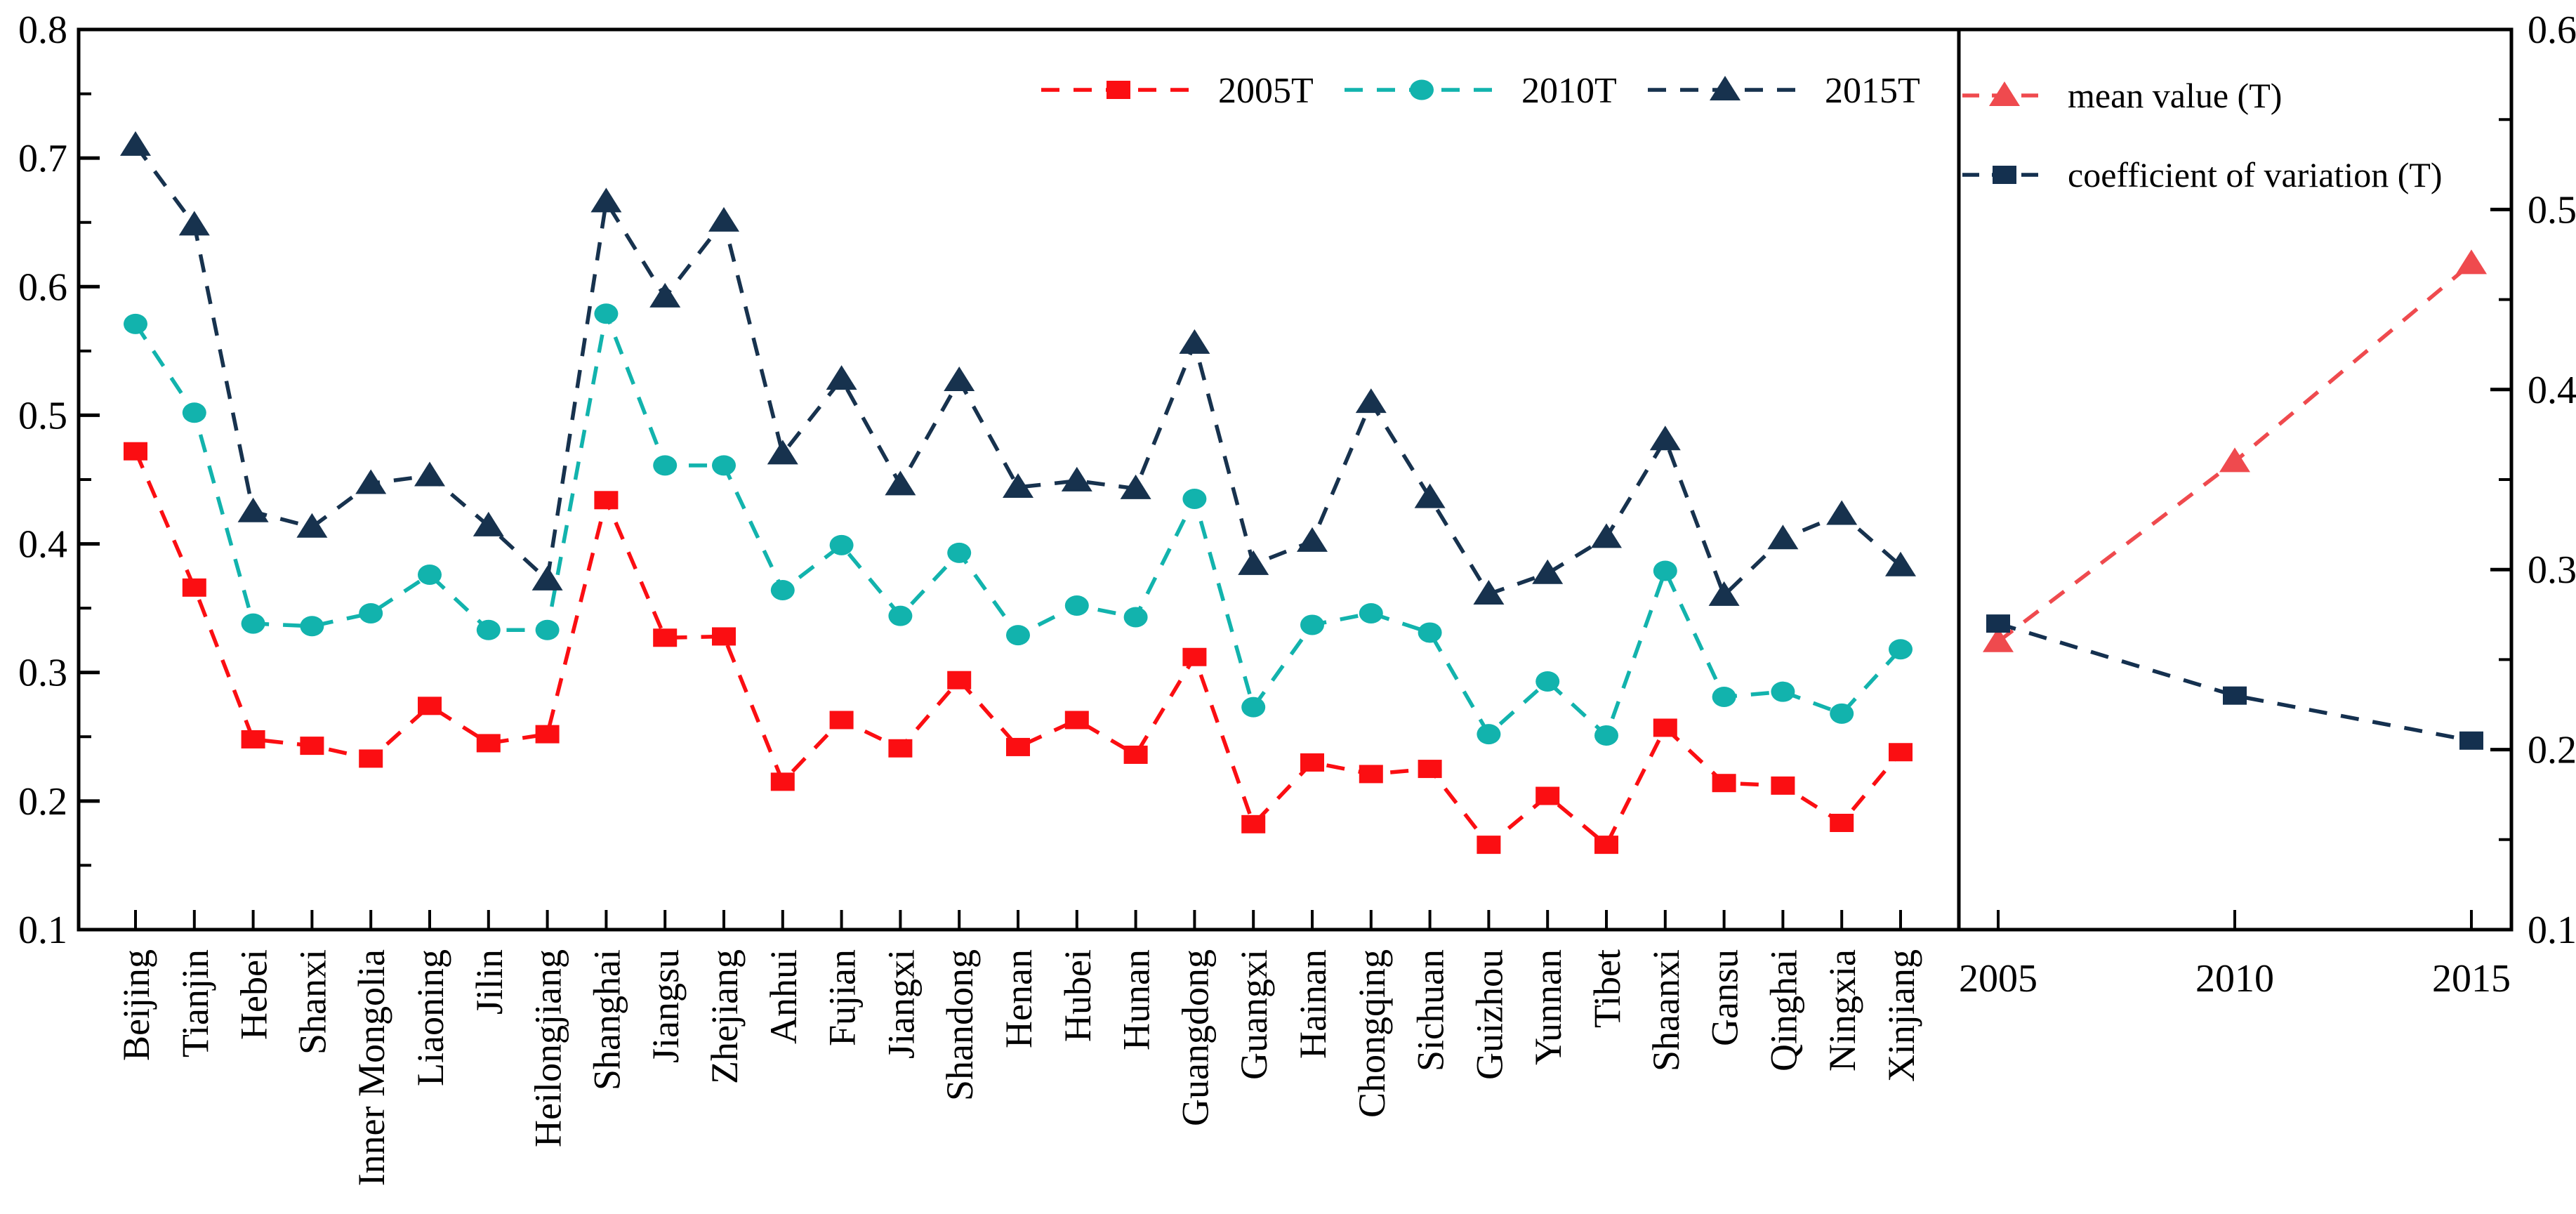 Image resolution: width=2576 pixels, height=1214 pixels. I want to click on marker-2015t-hunan, so click(1135, 486).